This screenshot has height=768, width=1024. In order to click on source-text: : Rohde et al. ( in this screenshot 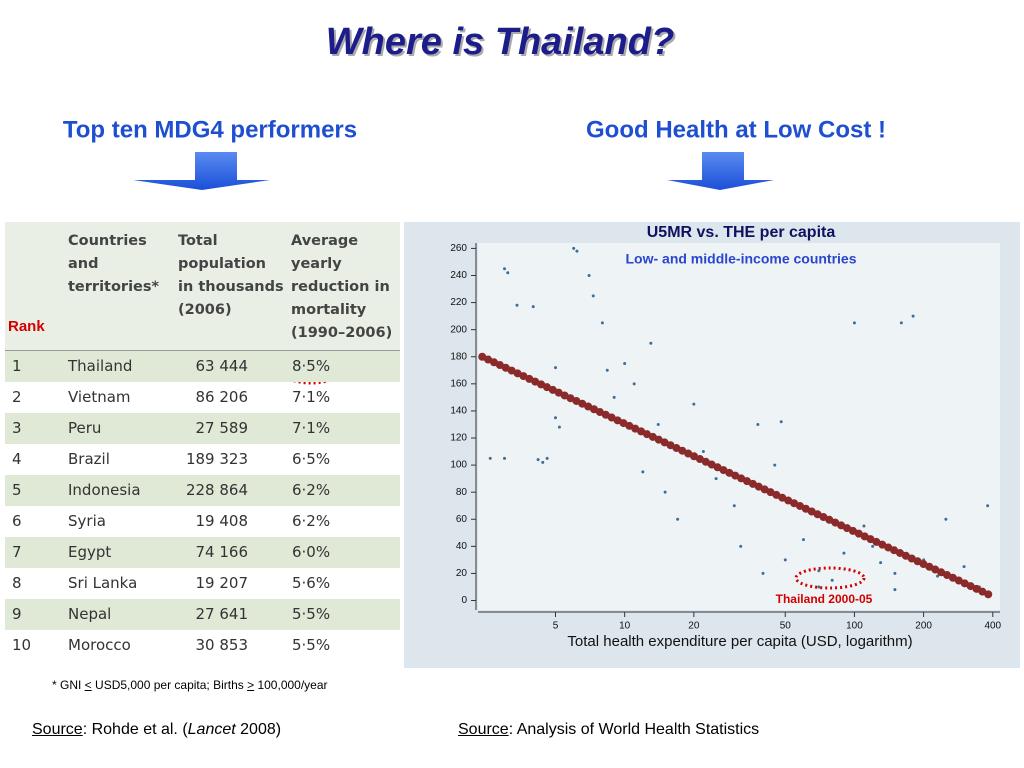, I will do `click(135, 729)`.